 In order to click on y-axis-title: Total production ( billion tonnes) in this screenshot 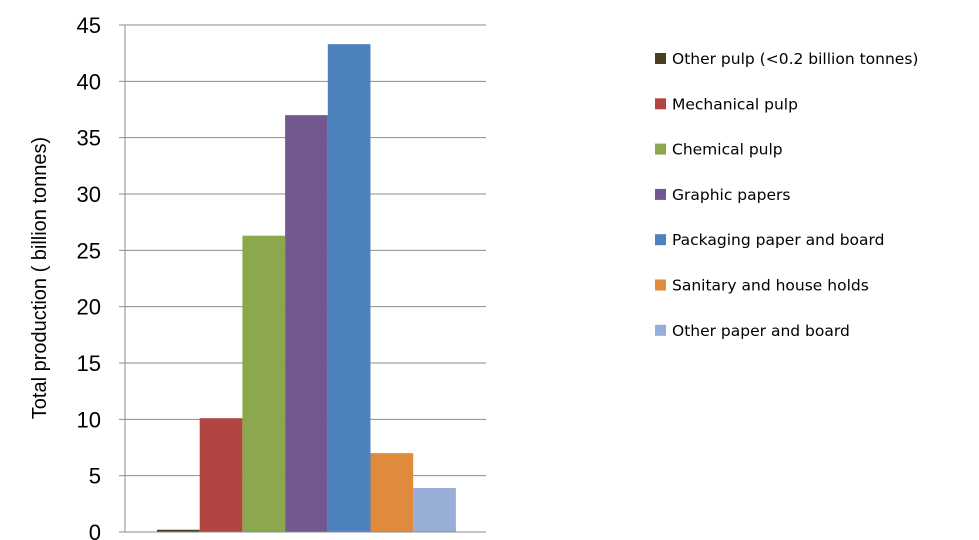, I will do `click(40, 278)`.